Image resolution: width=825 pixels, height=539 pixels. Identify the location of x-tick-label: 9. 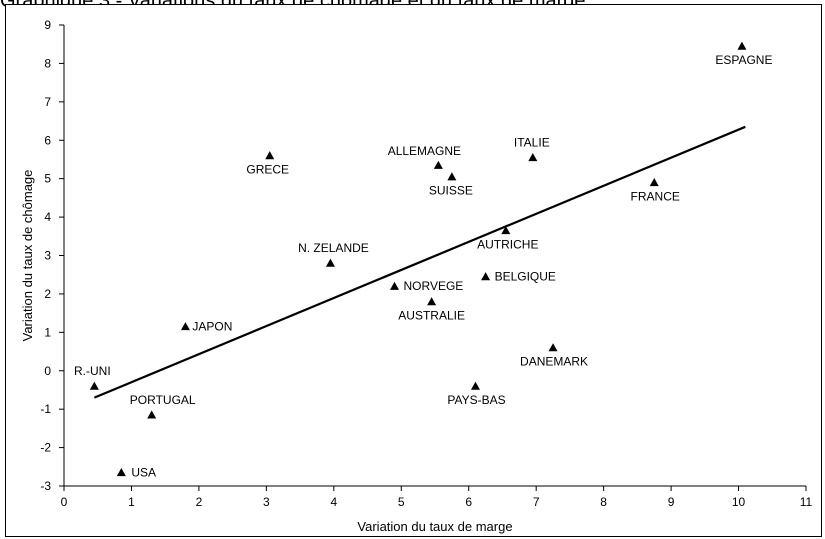
(671, 502).